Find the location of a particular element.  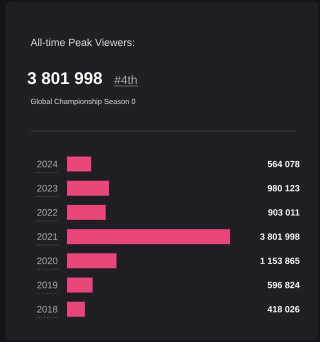

data-label: 564 078 is located at coordinates (284, 164).